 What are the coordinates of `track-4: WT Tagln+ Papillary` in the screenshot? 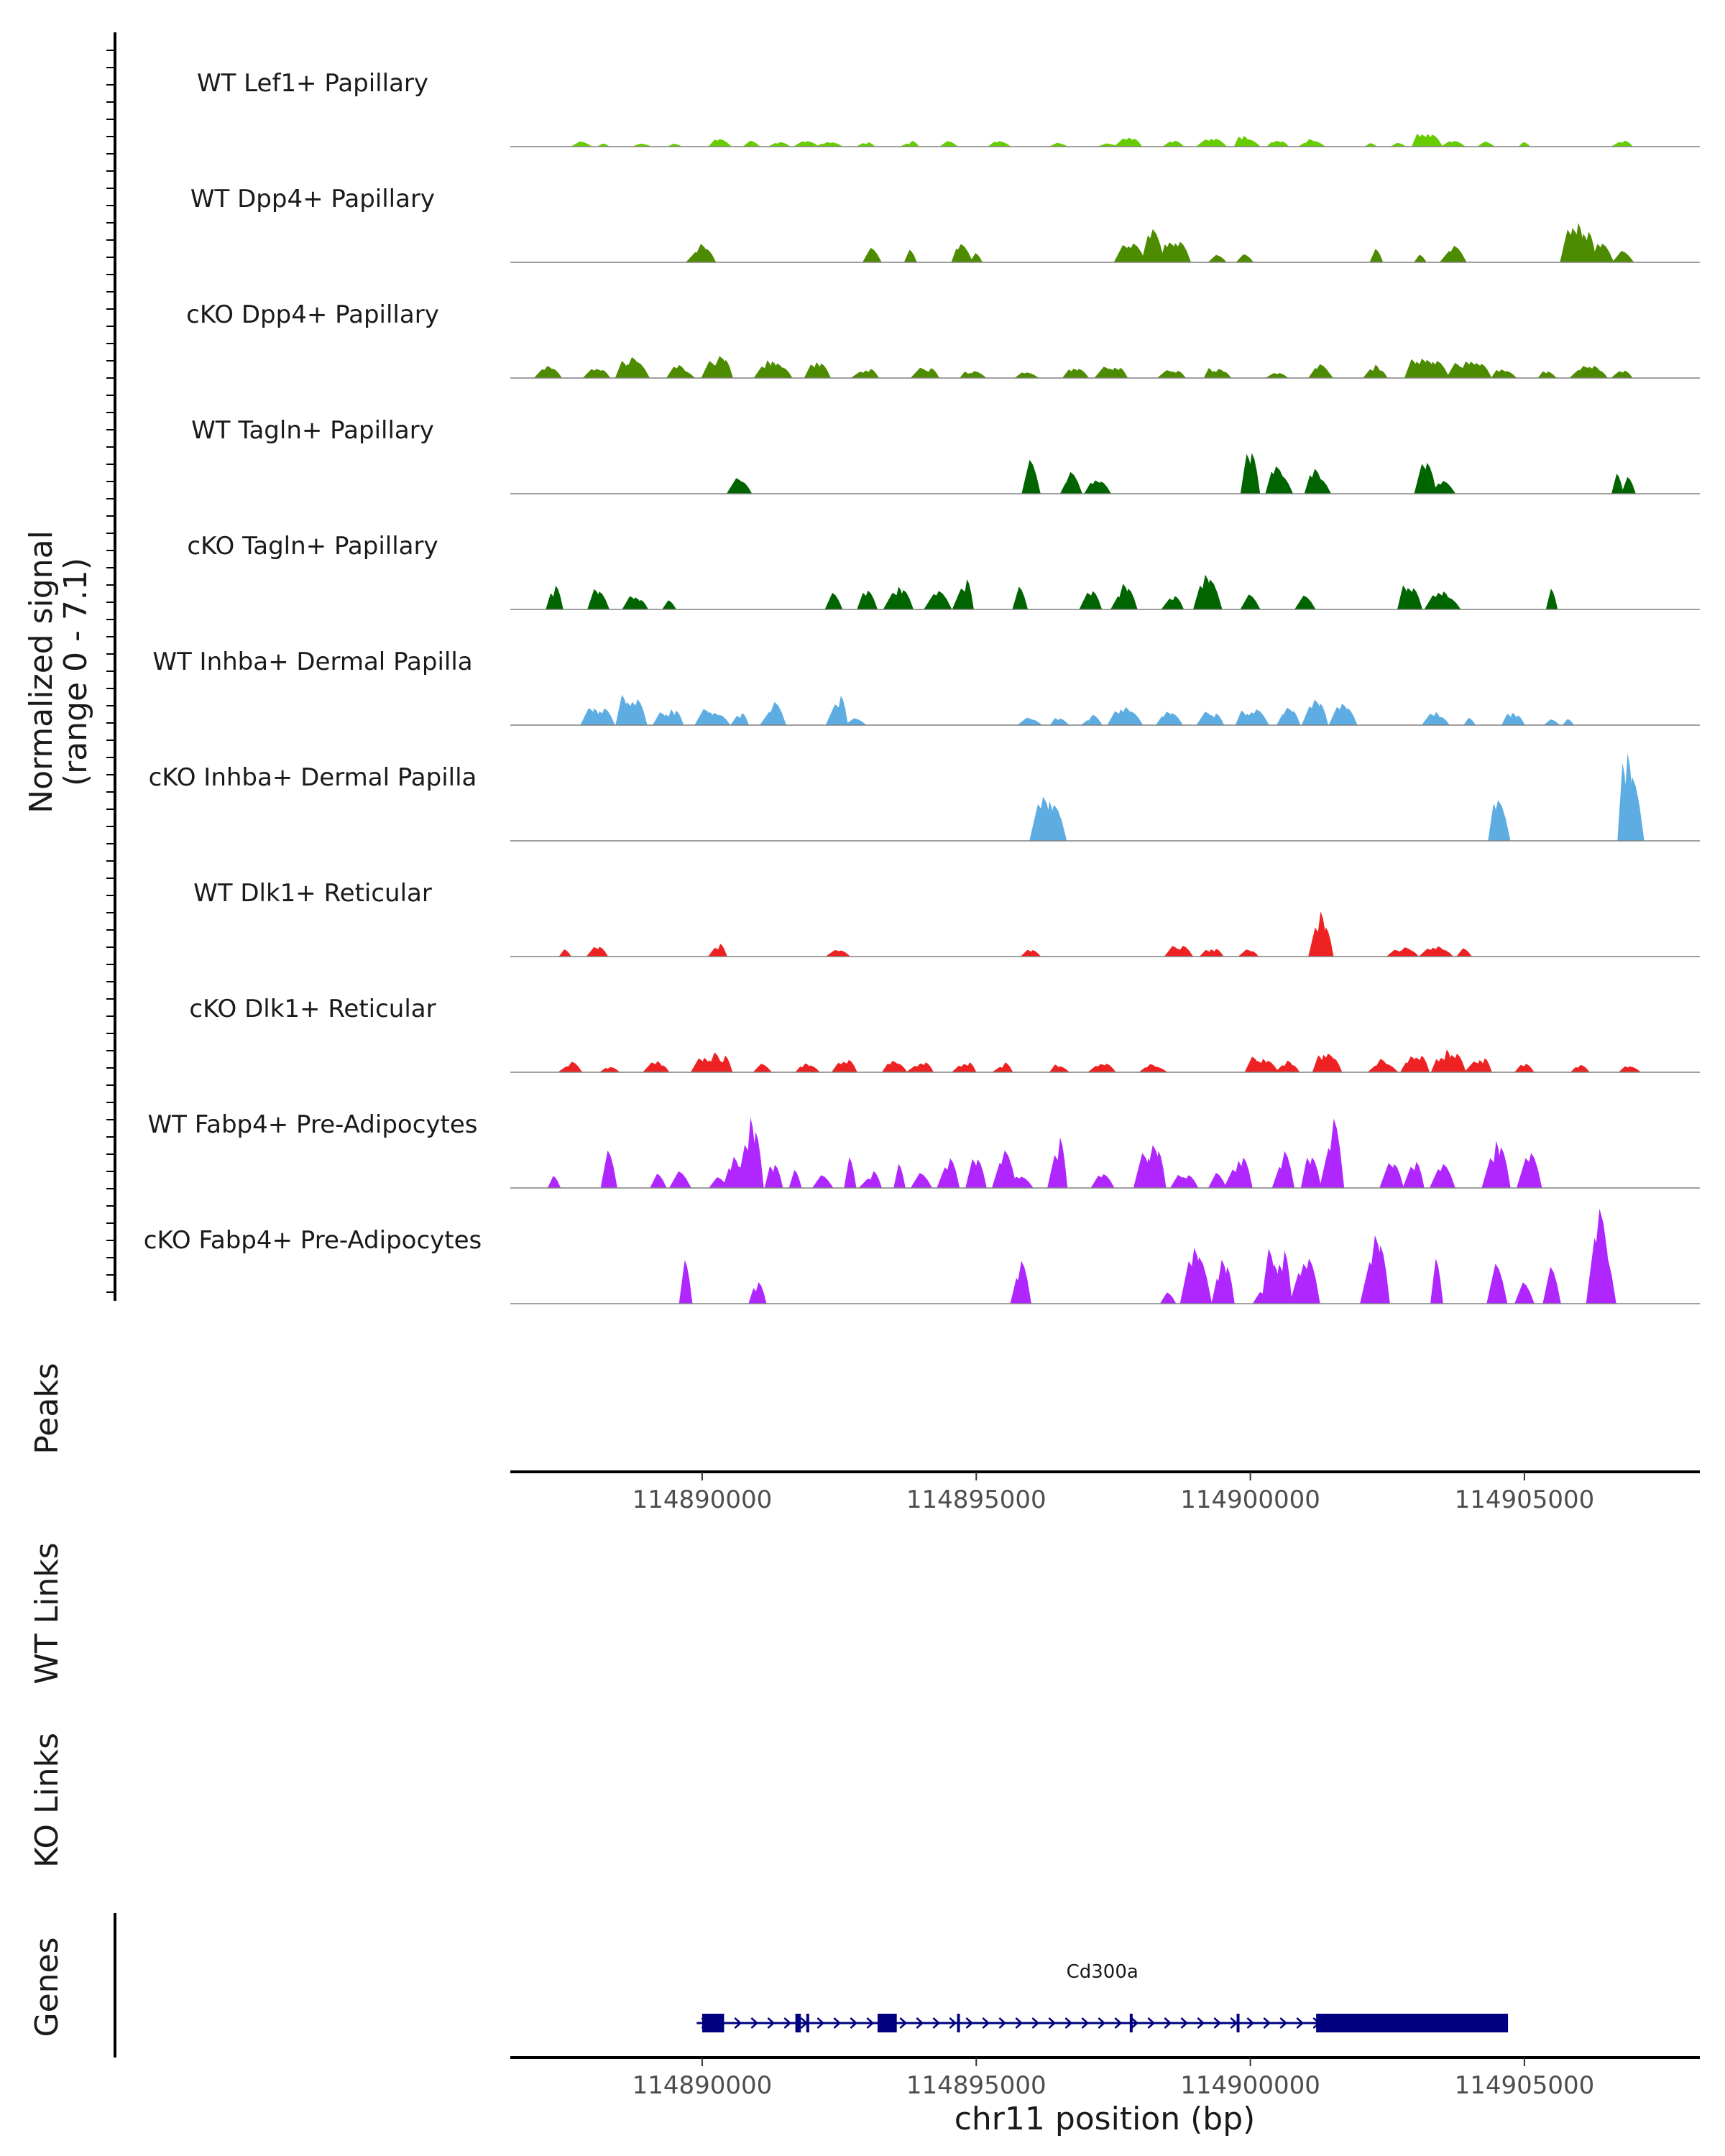 It's located at (945, 455).